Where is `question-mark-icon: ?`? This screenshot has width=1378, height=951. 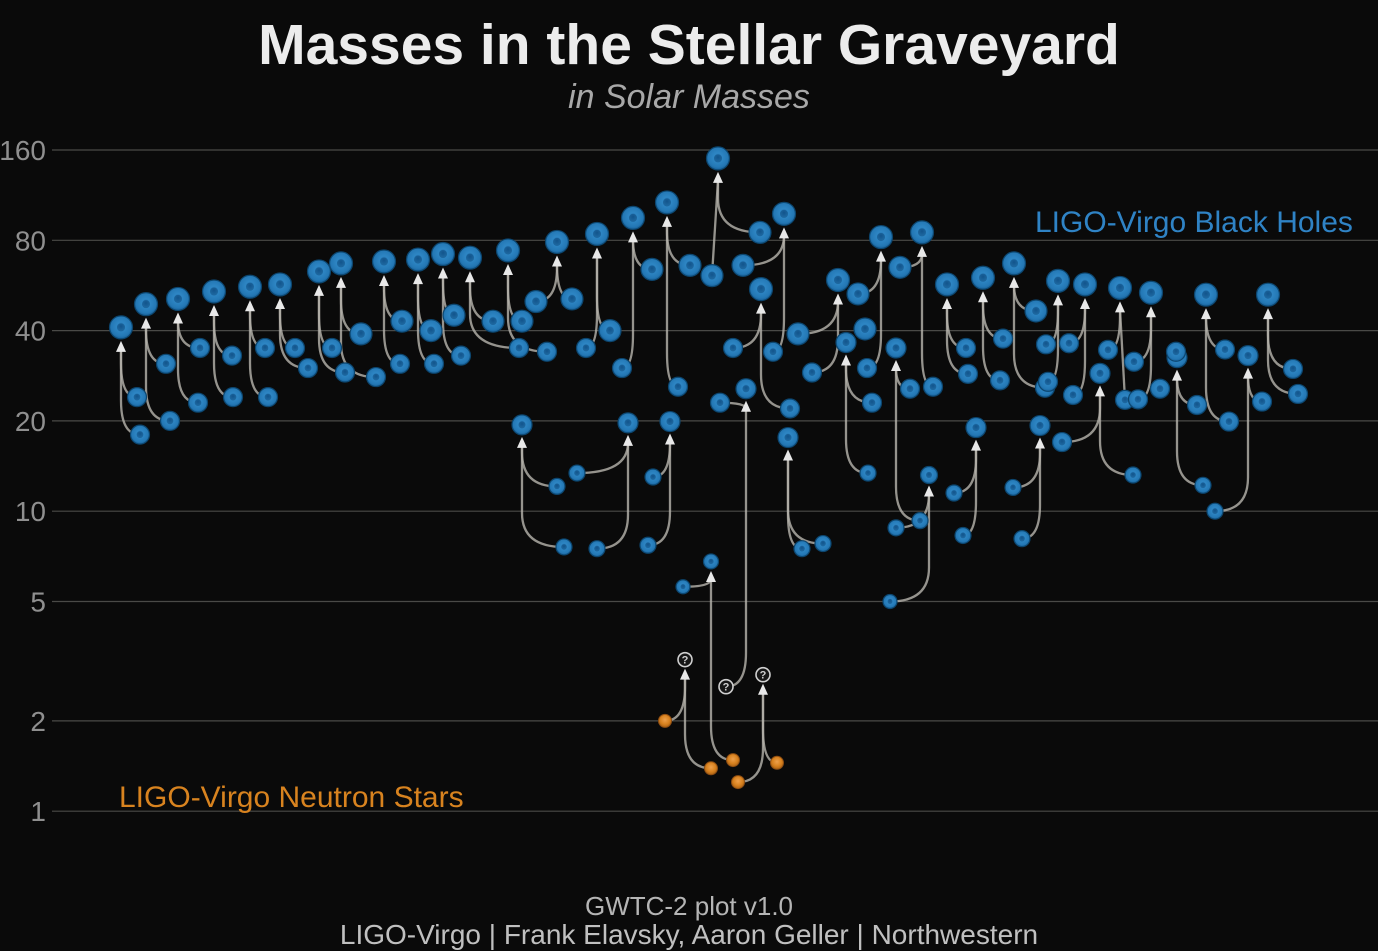 question-mark-icon: ? is located at coordinates (685, 661).